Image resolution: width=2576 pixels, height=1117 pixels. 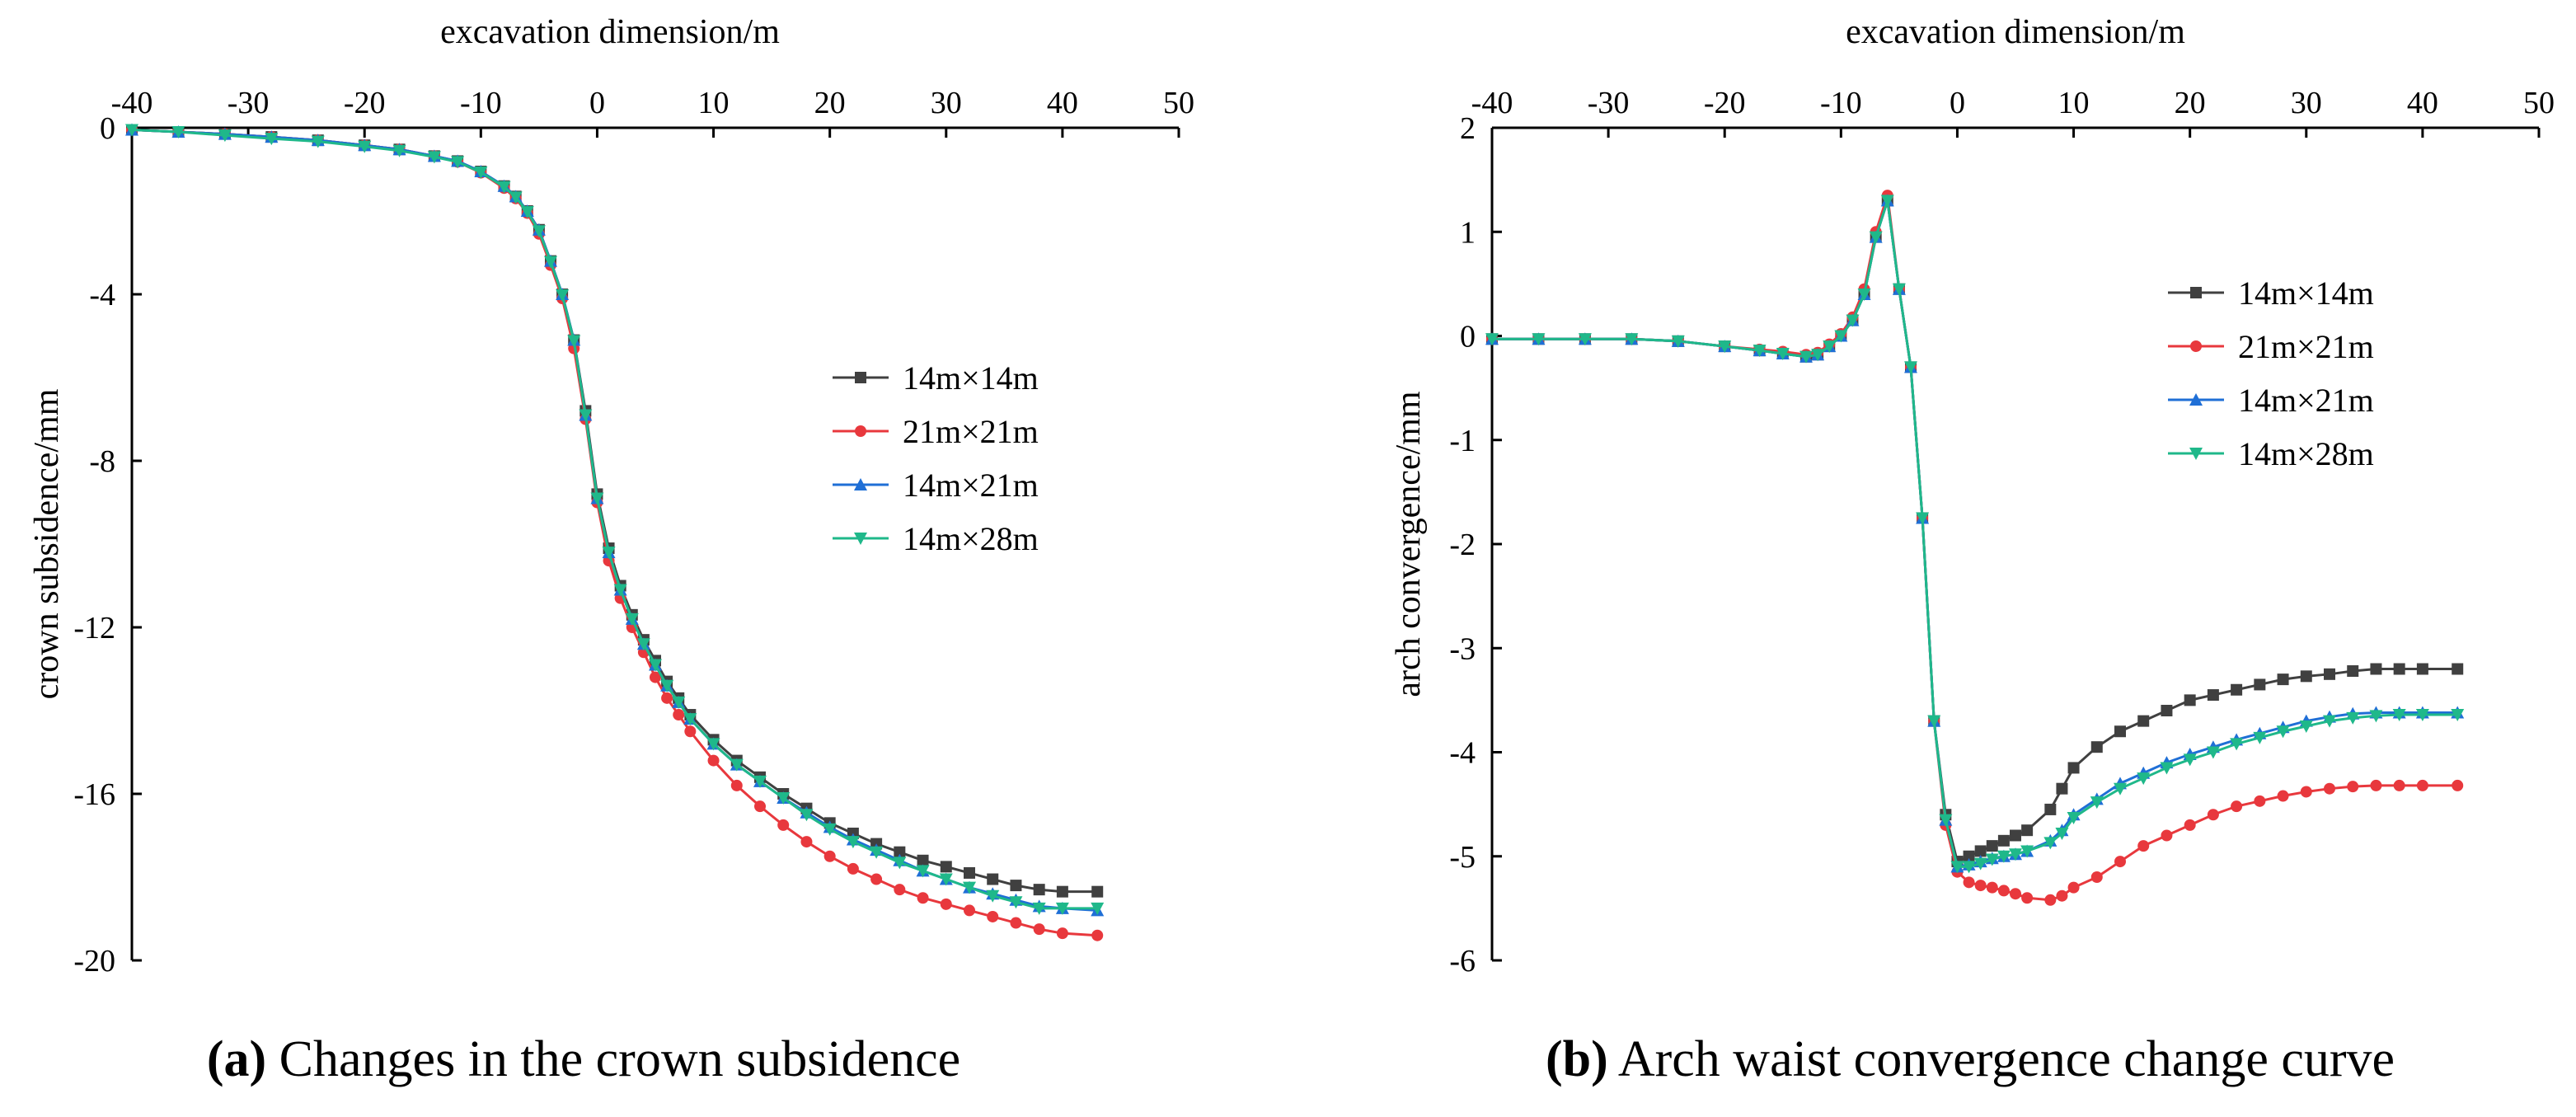 I want to click on x-tick-label: 10, so click(x=2074, y=103).